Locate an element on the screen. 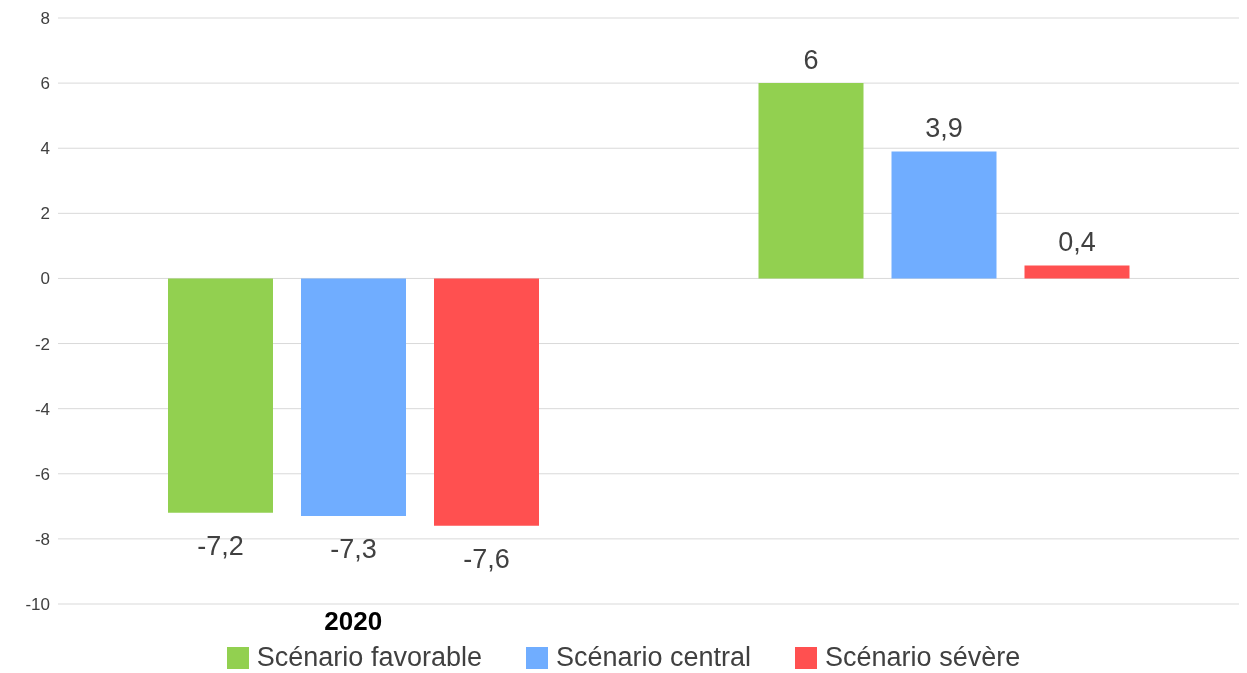 The width and height of the screenshot is (1247, 673). y-tick-label: 0 is located at coordinates (45, 279).